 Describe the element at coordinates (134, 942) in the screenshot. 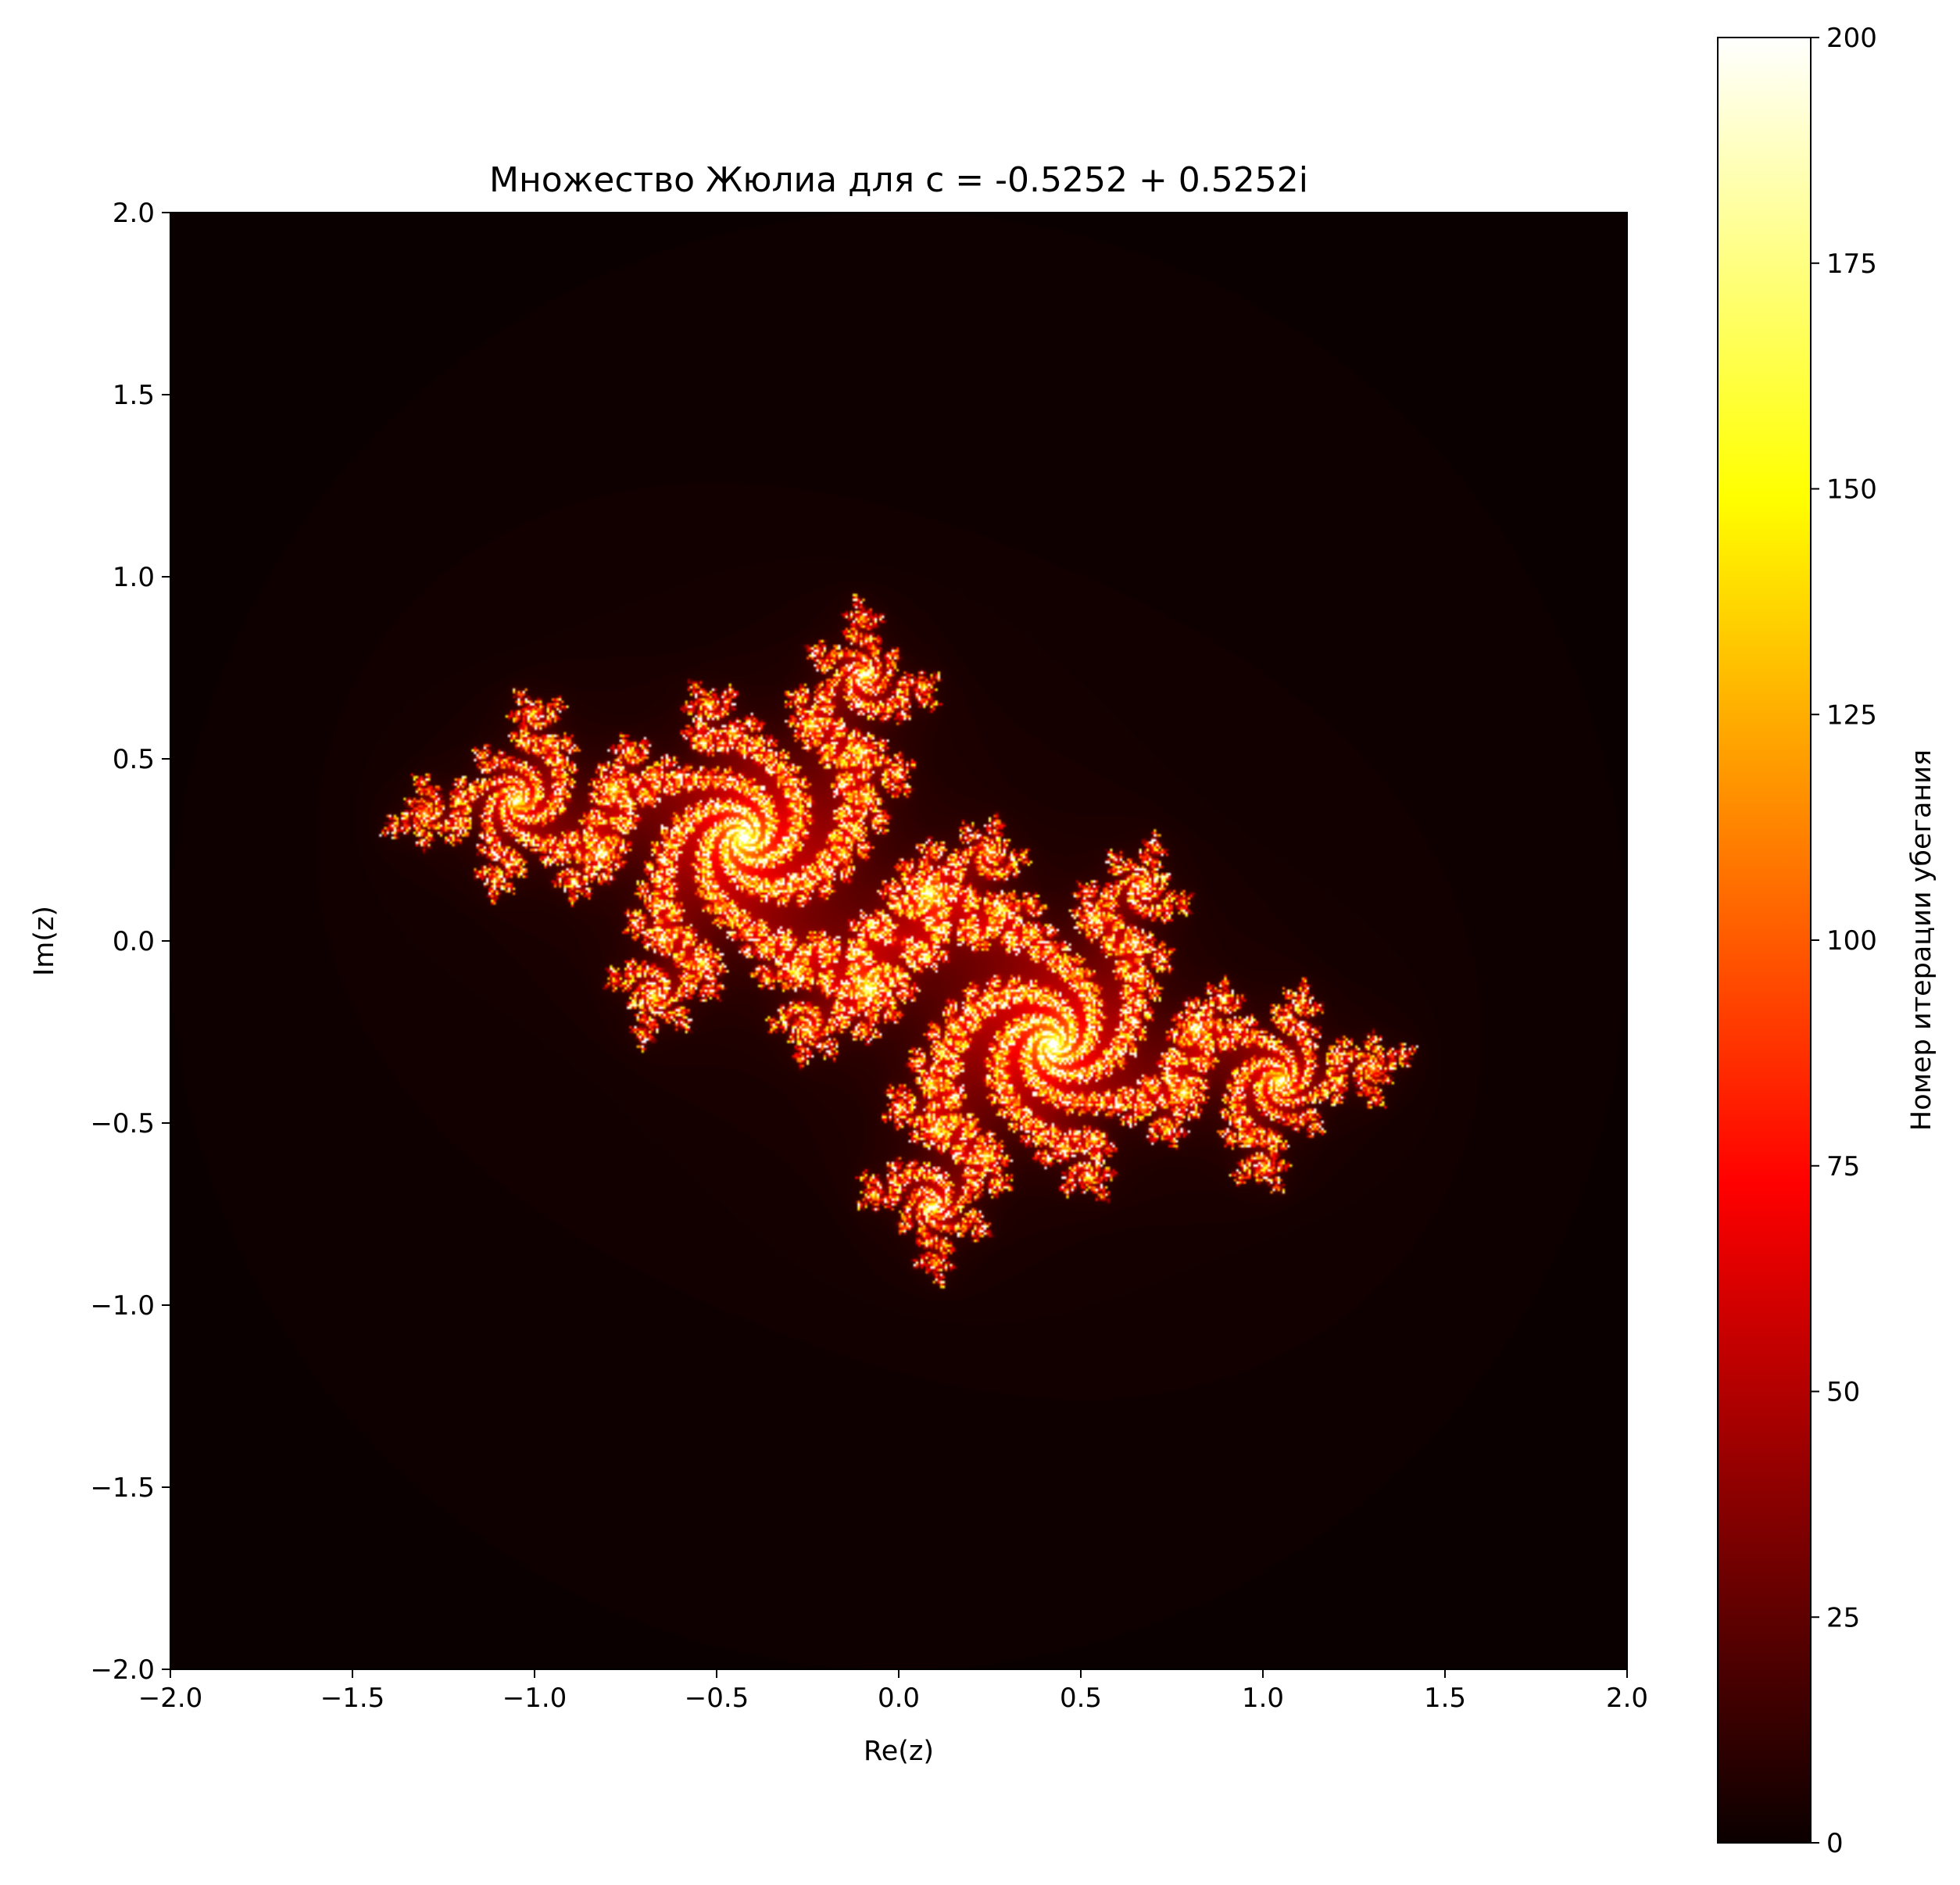

I see `y-tick-label: 0.0` at that location.